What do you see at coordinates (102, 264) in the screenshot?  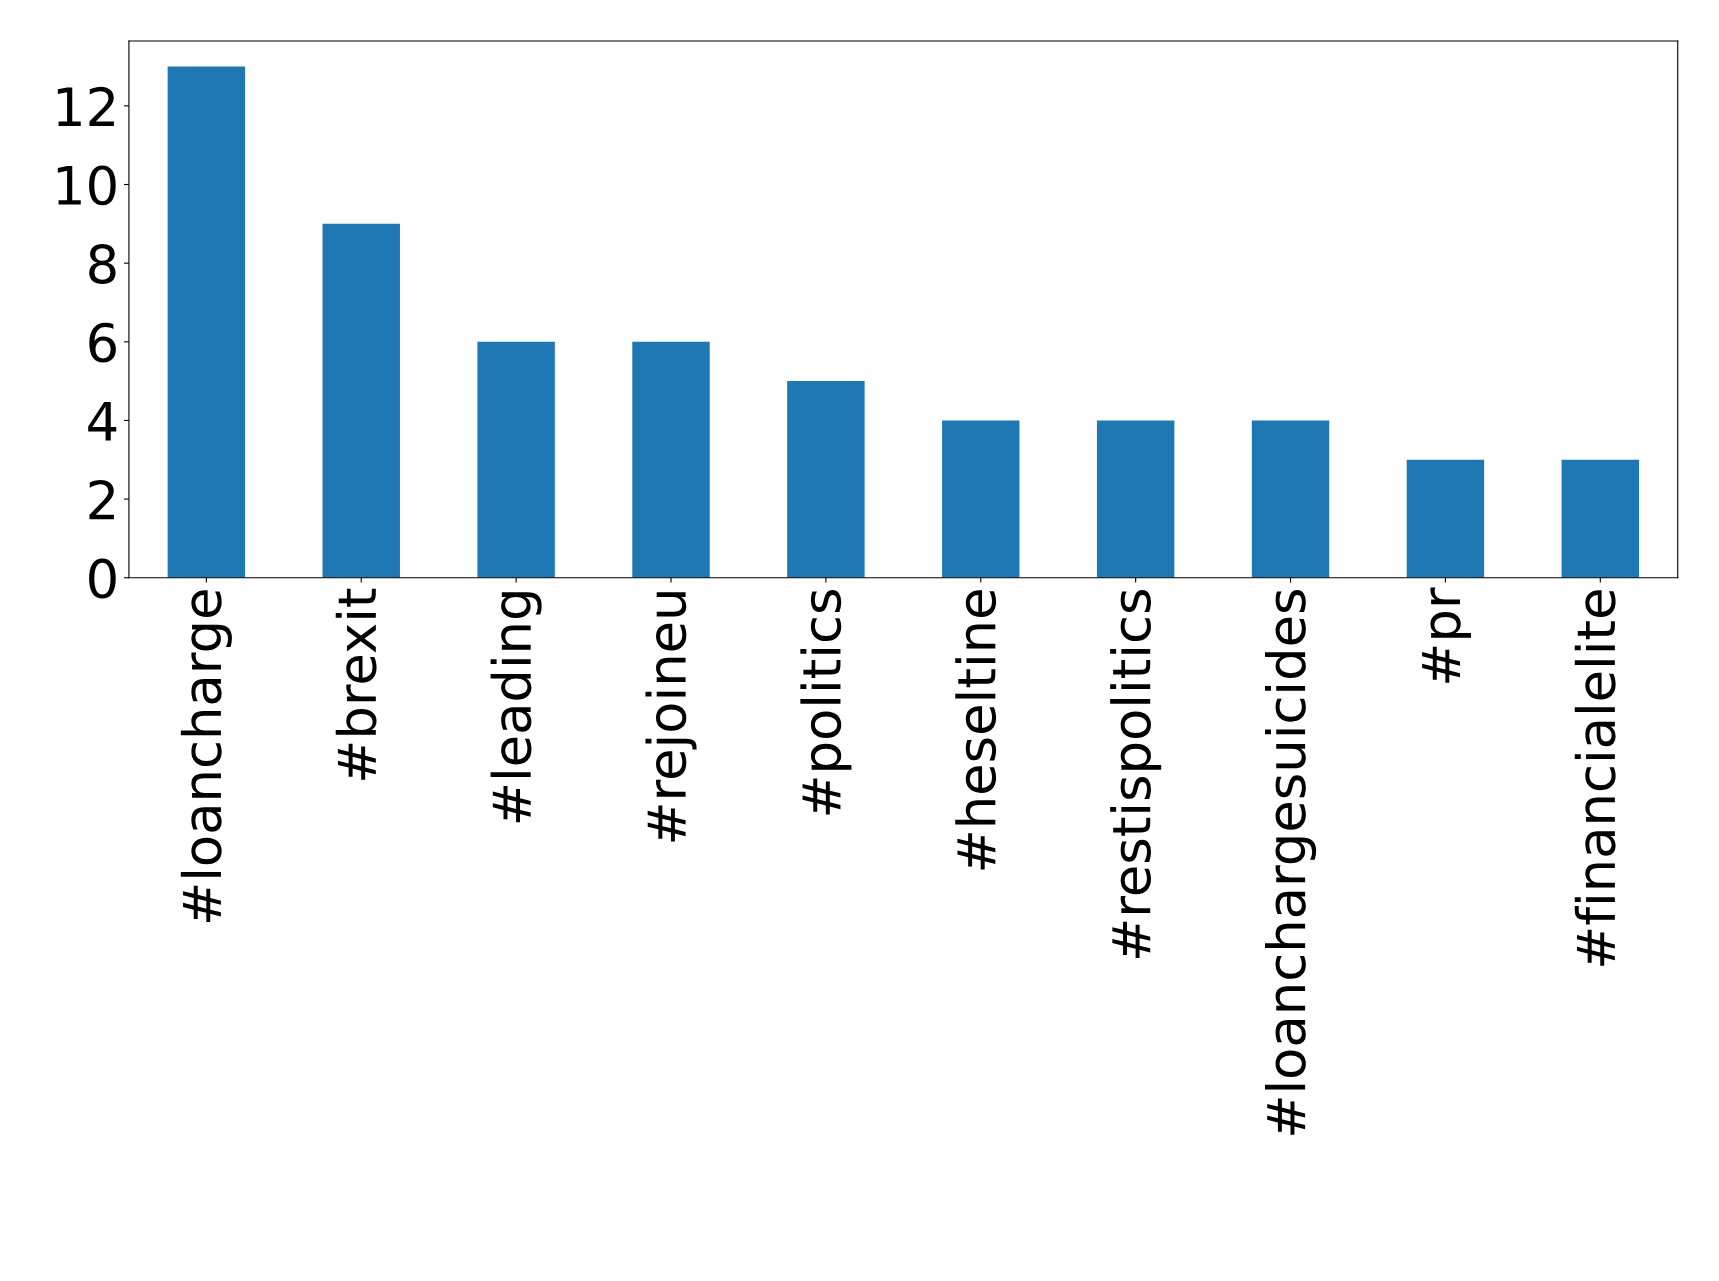 I see `y-tick-label: 8` at bounding box center [102, 264].